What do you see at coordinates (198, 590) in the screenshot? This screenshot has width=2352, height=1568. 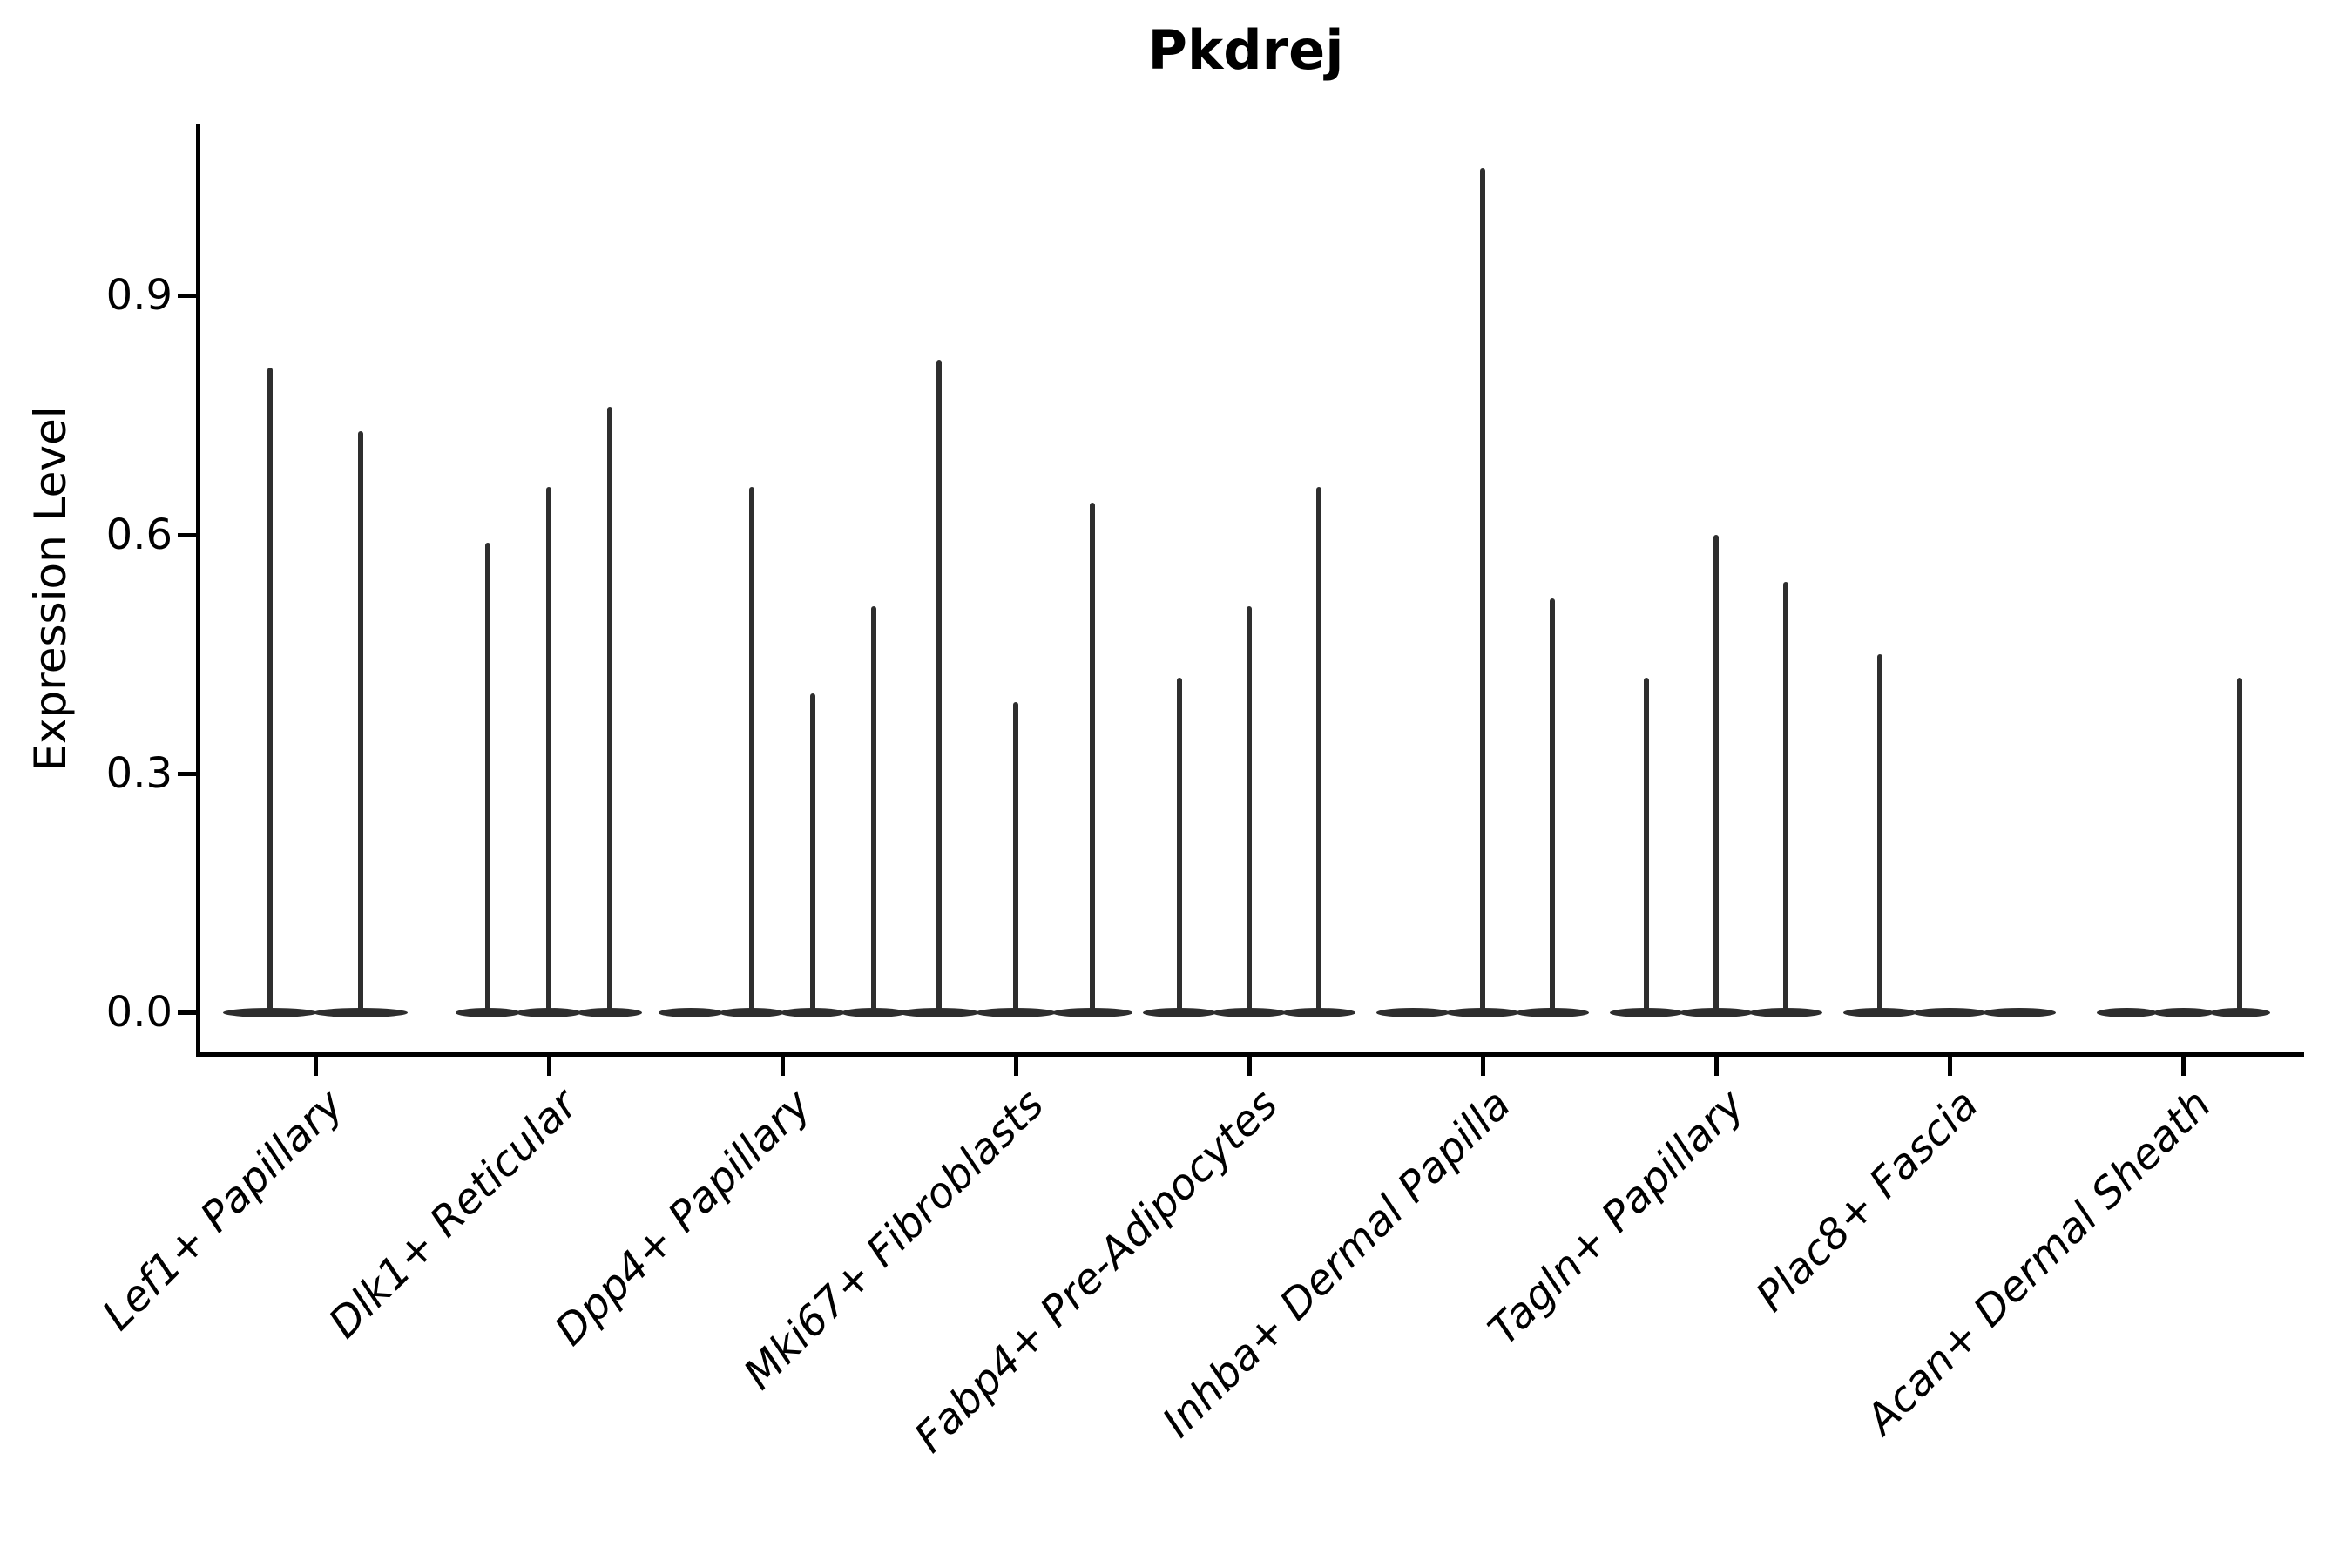 I see `y-axis-spine` at bounding box center [198, 590].